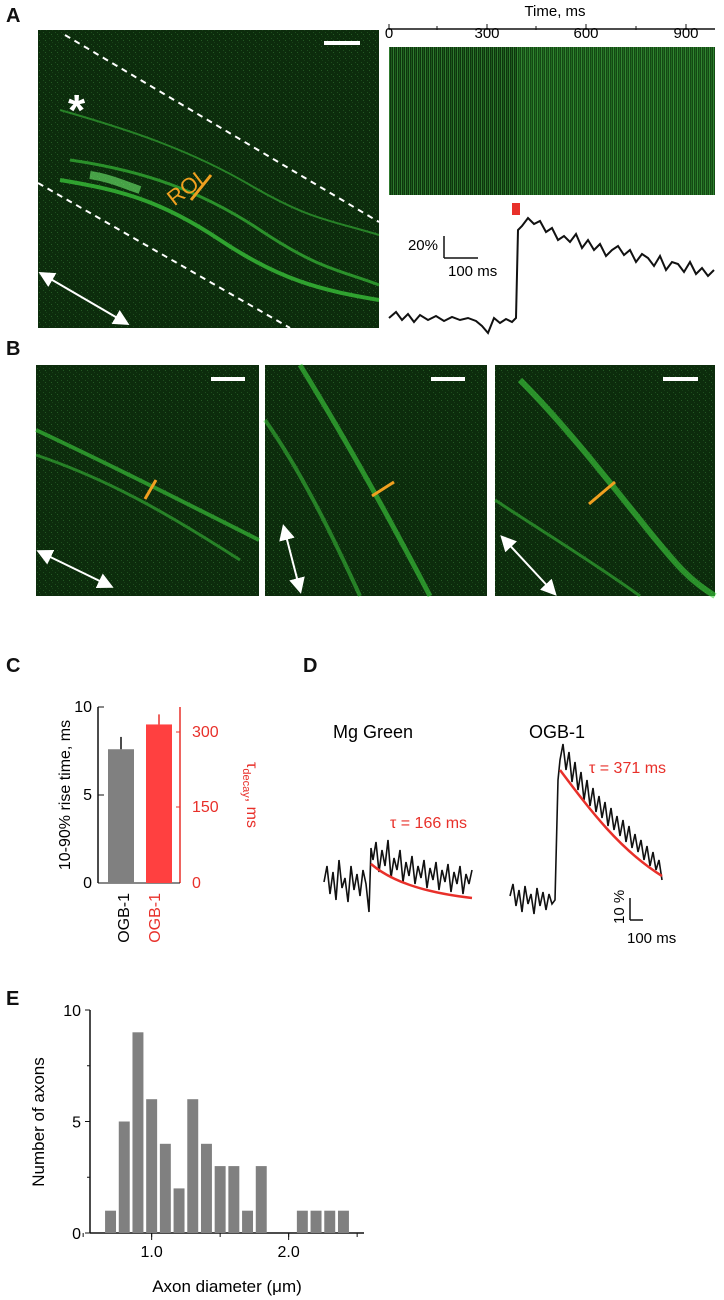 The width and height of the screenshot is (724, 1300). Describe the element at coordinates (373, 732) in the screenshot. I see `trace-title-left: Mg Green` at that location.